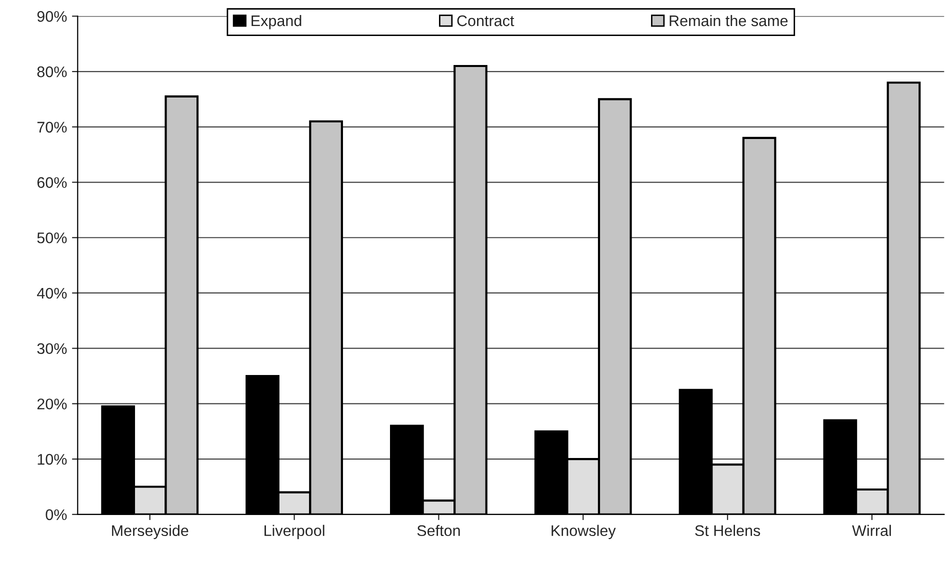  I want to click on y-tick-label: 80%, so click(52, 72).